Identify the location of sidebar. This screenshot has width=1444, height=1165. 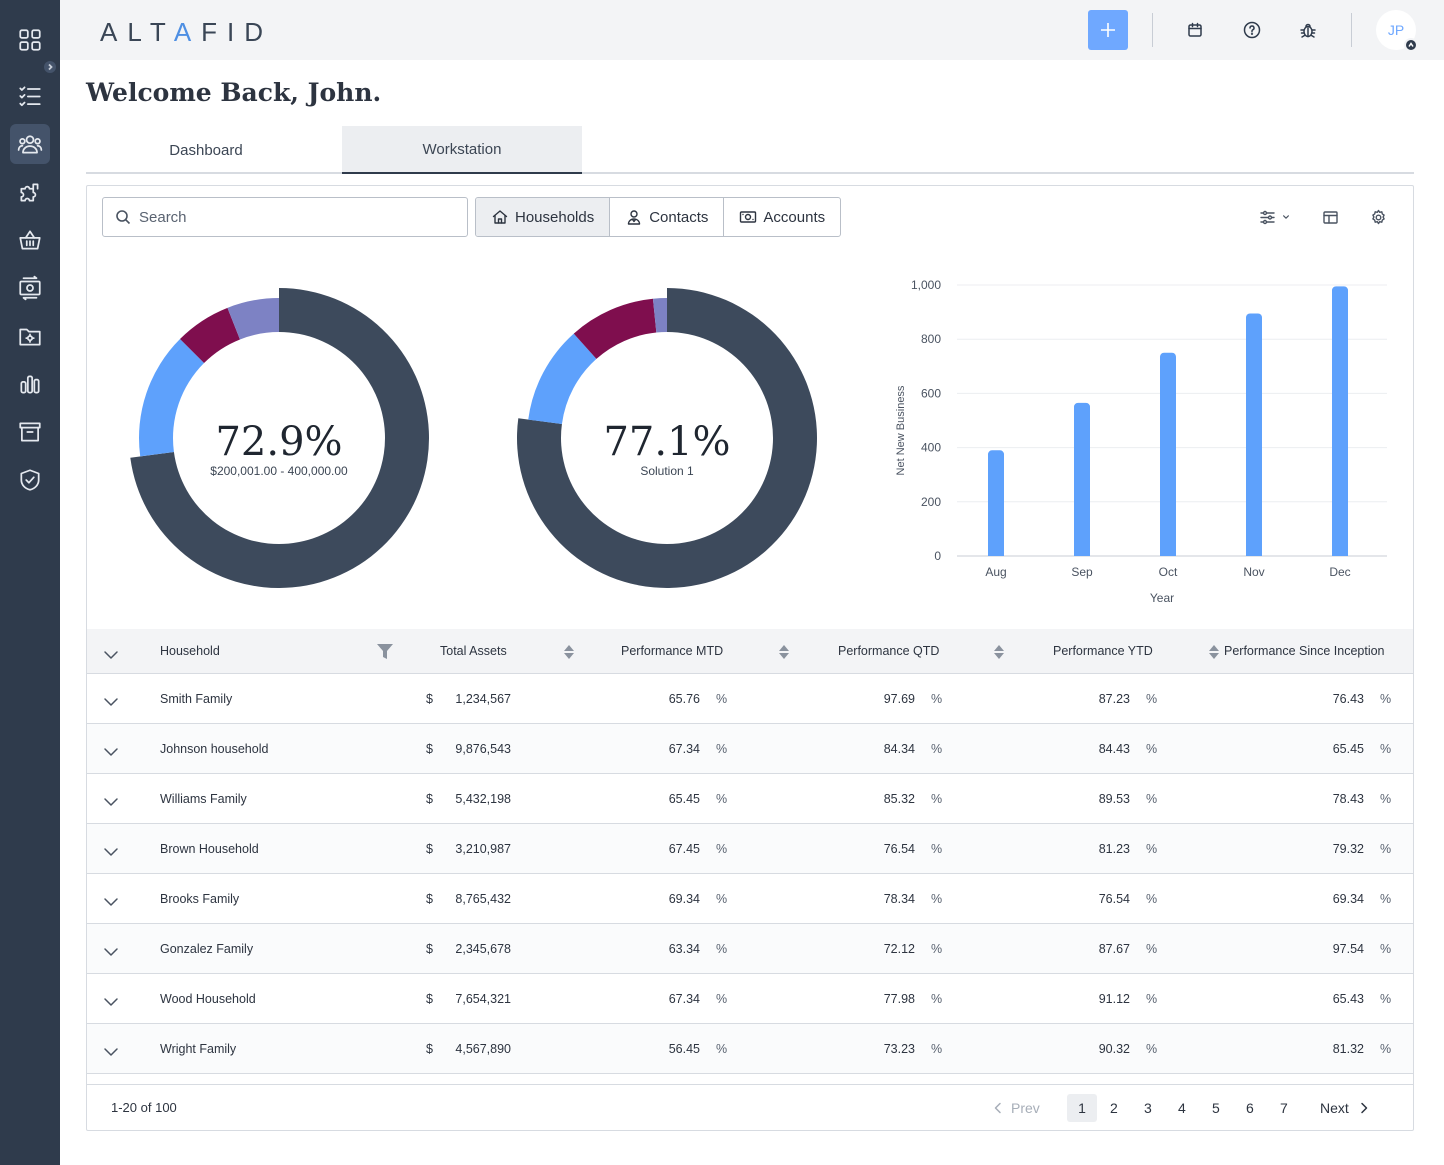
(30, 582).